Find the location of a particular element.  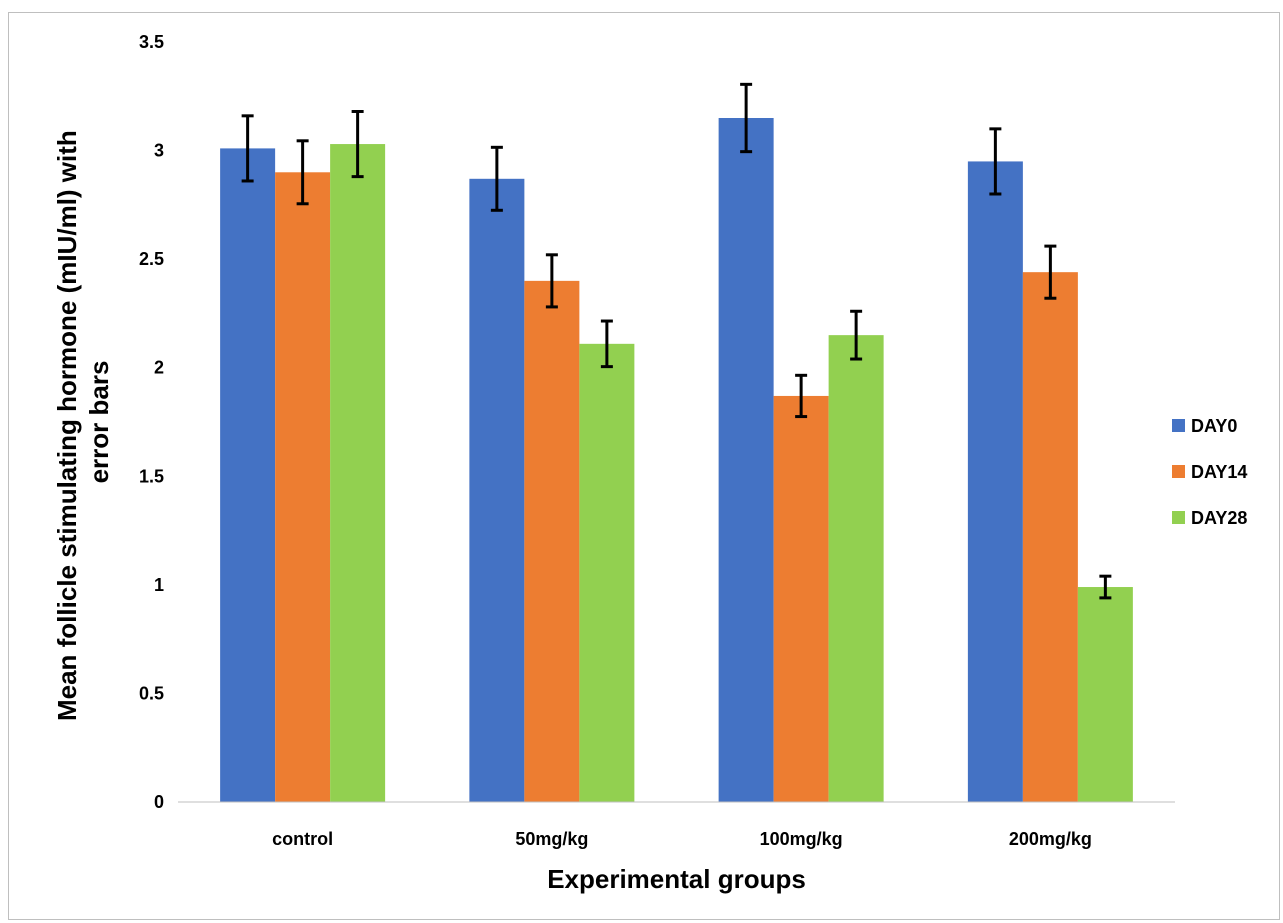

x-tick-label: 200mg/kg is located at coordinates (1050, 839).